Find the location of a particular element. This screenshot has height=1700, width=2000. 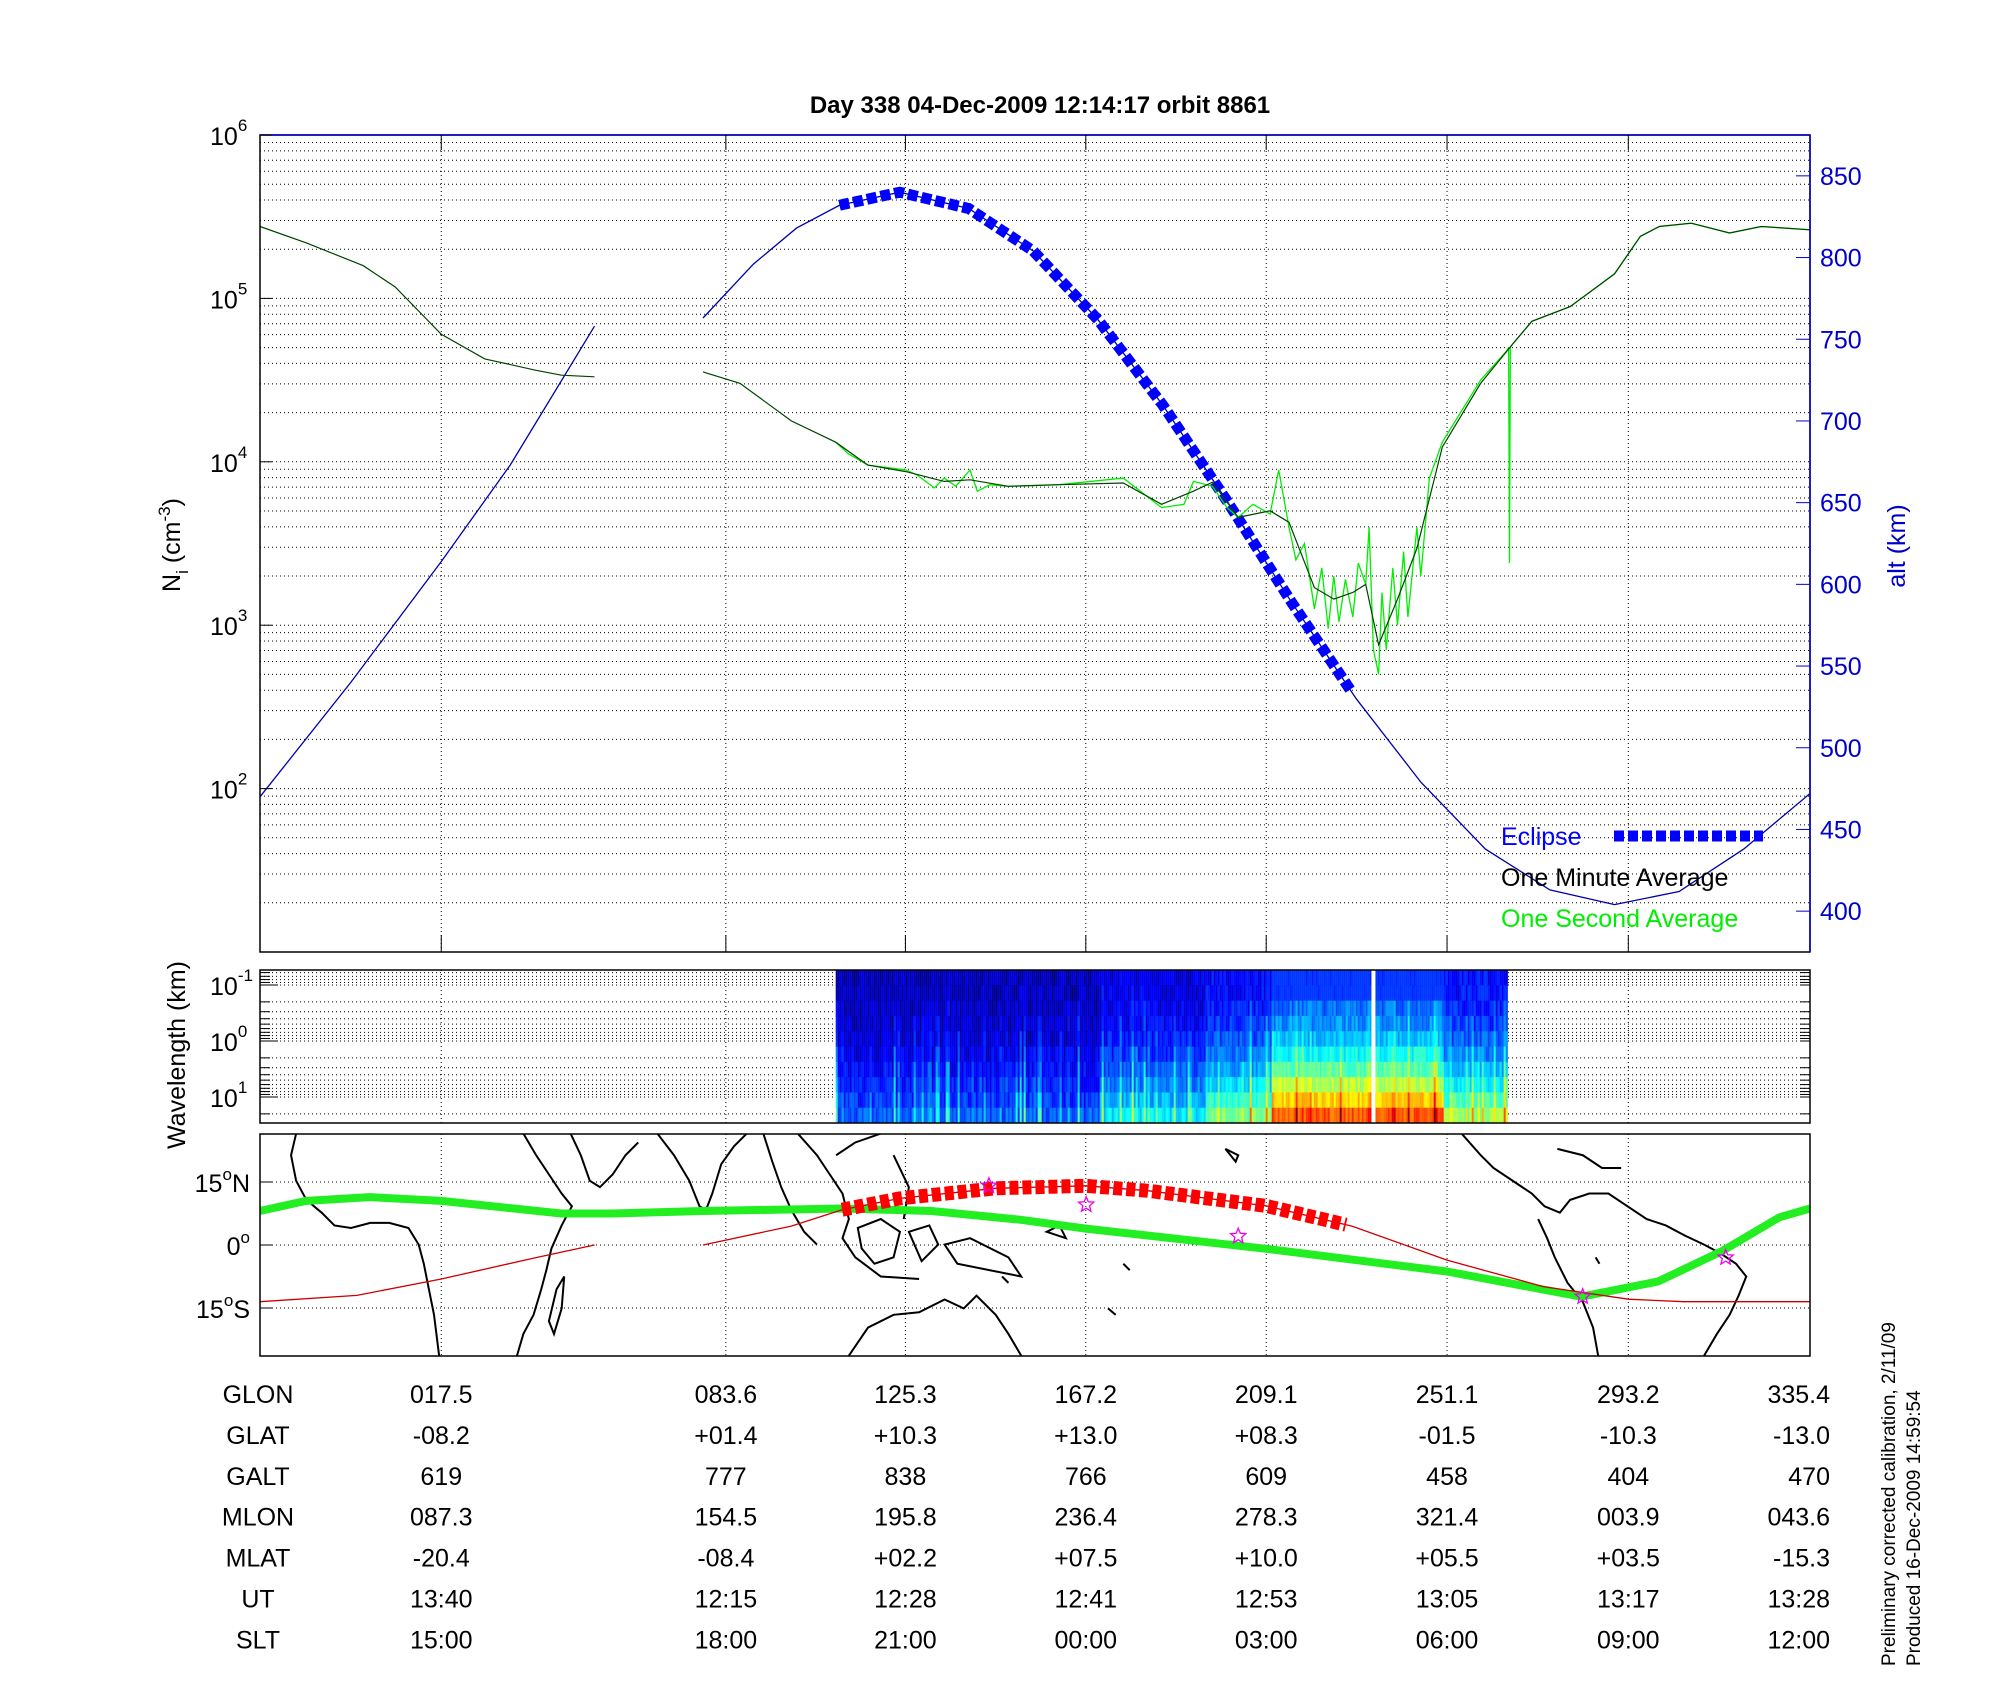

table-cell: 209.1 is located at coordinates (1266, 1395).